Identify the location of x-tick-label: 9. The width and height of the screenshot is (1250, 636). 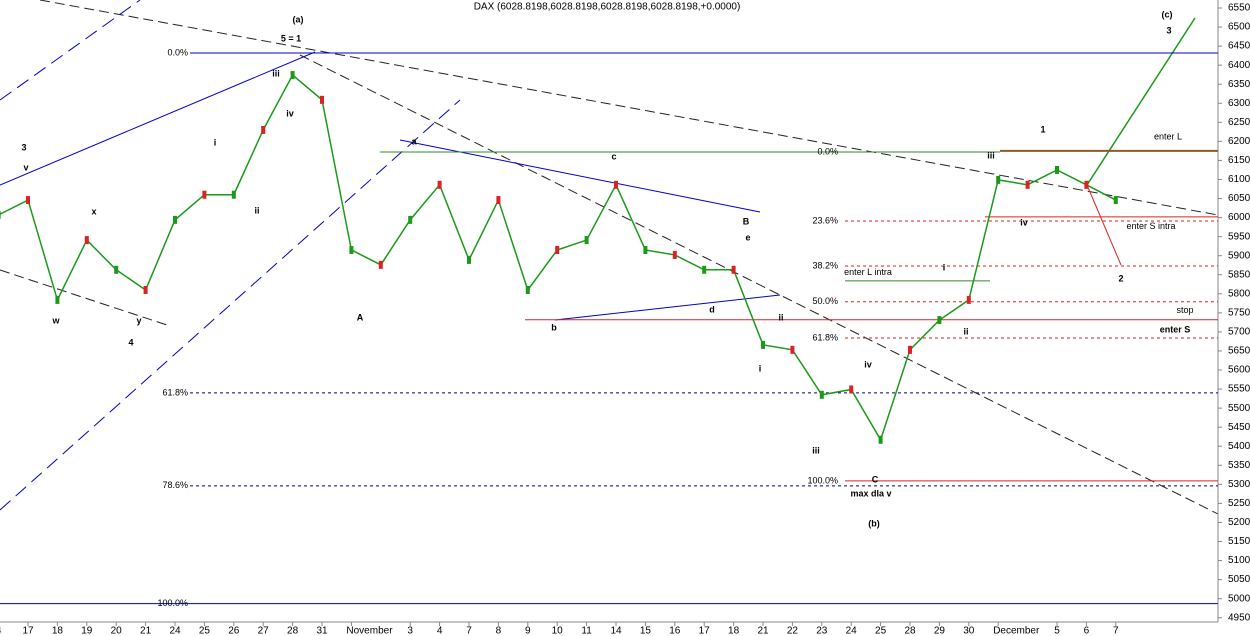
(528, 631).